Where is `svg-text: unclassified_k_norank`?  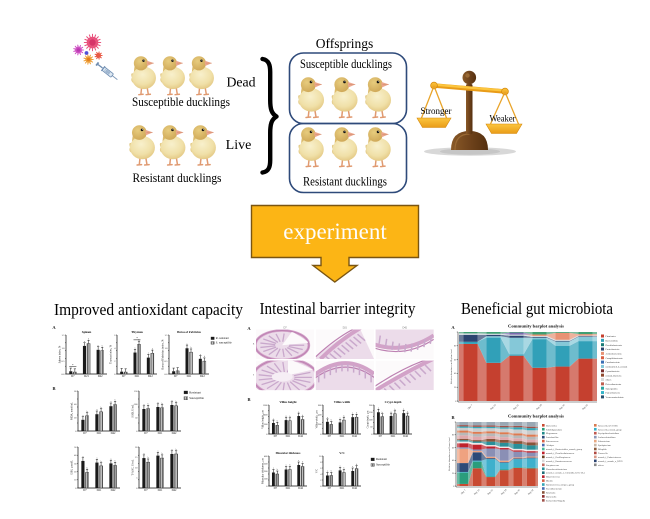
svg-text: unclassified_k_norank is located at coordinates (617, 367).